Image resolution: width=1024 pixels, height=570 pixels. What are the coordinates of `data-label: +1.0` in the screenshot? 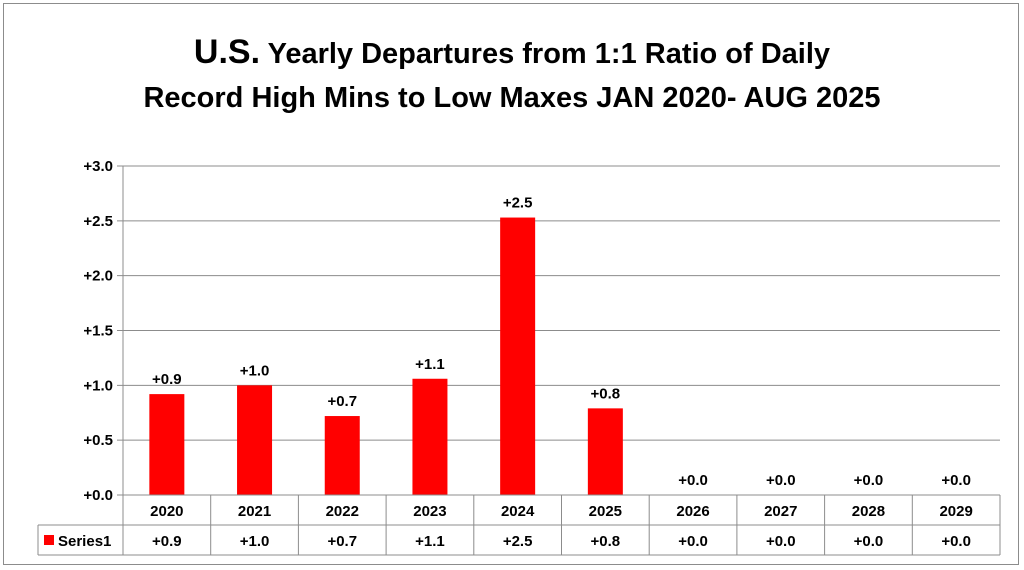 It's located at (255, 370).